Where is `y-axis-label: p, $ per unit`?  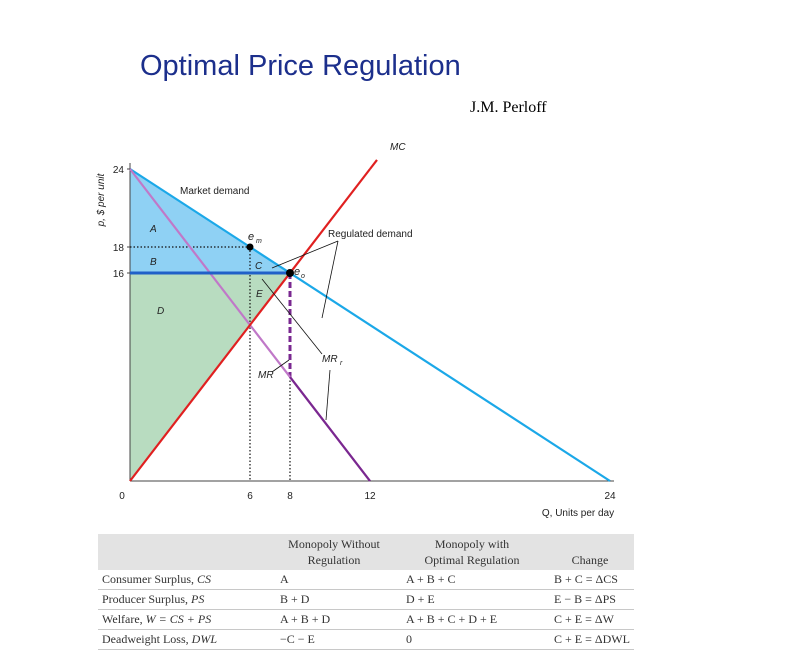
y-axis-label: p, $ per unit is located at coordinates (101, 199).